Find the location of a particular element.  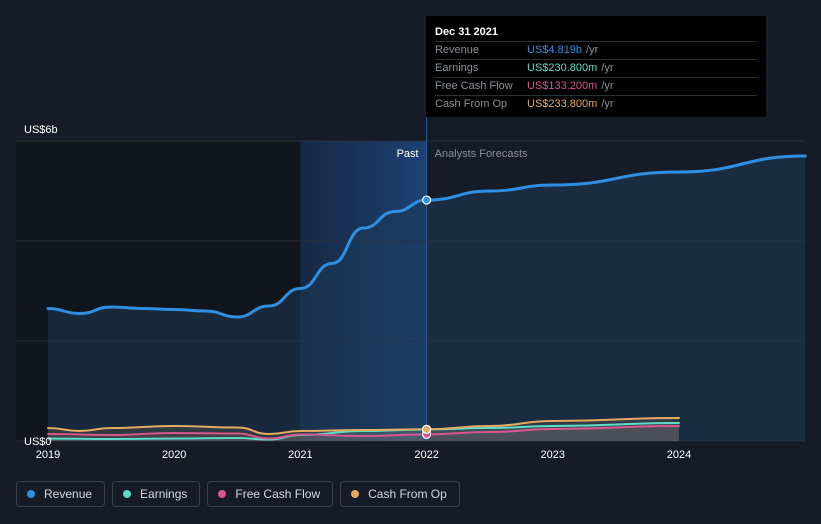

tooltip-label: Free Cash Flow is located at coordinates (474, 86).